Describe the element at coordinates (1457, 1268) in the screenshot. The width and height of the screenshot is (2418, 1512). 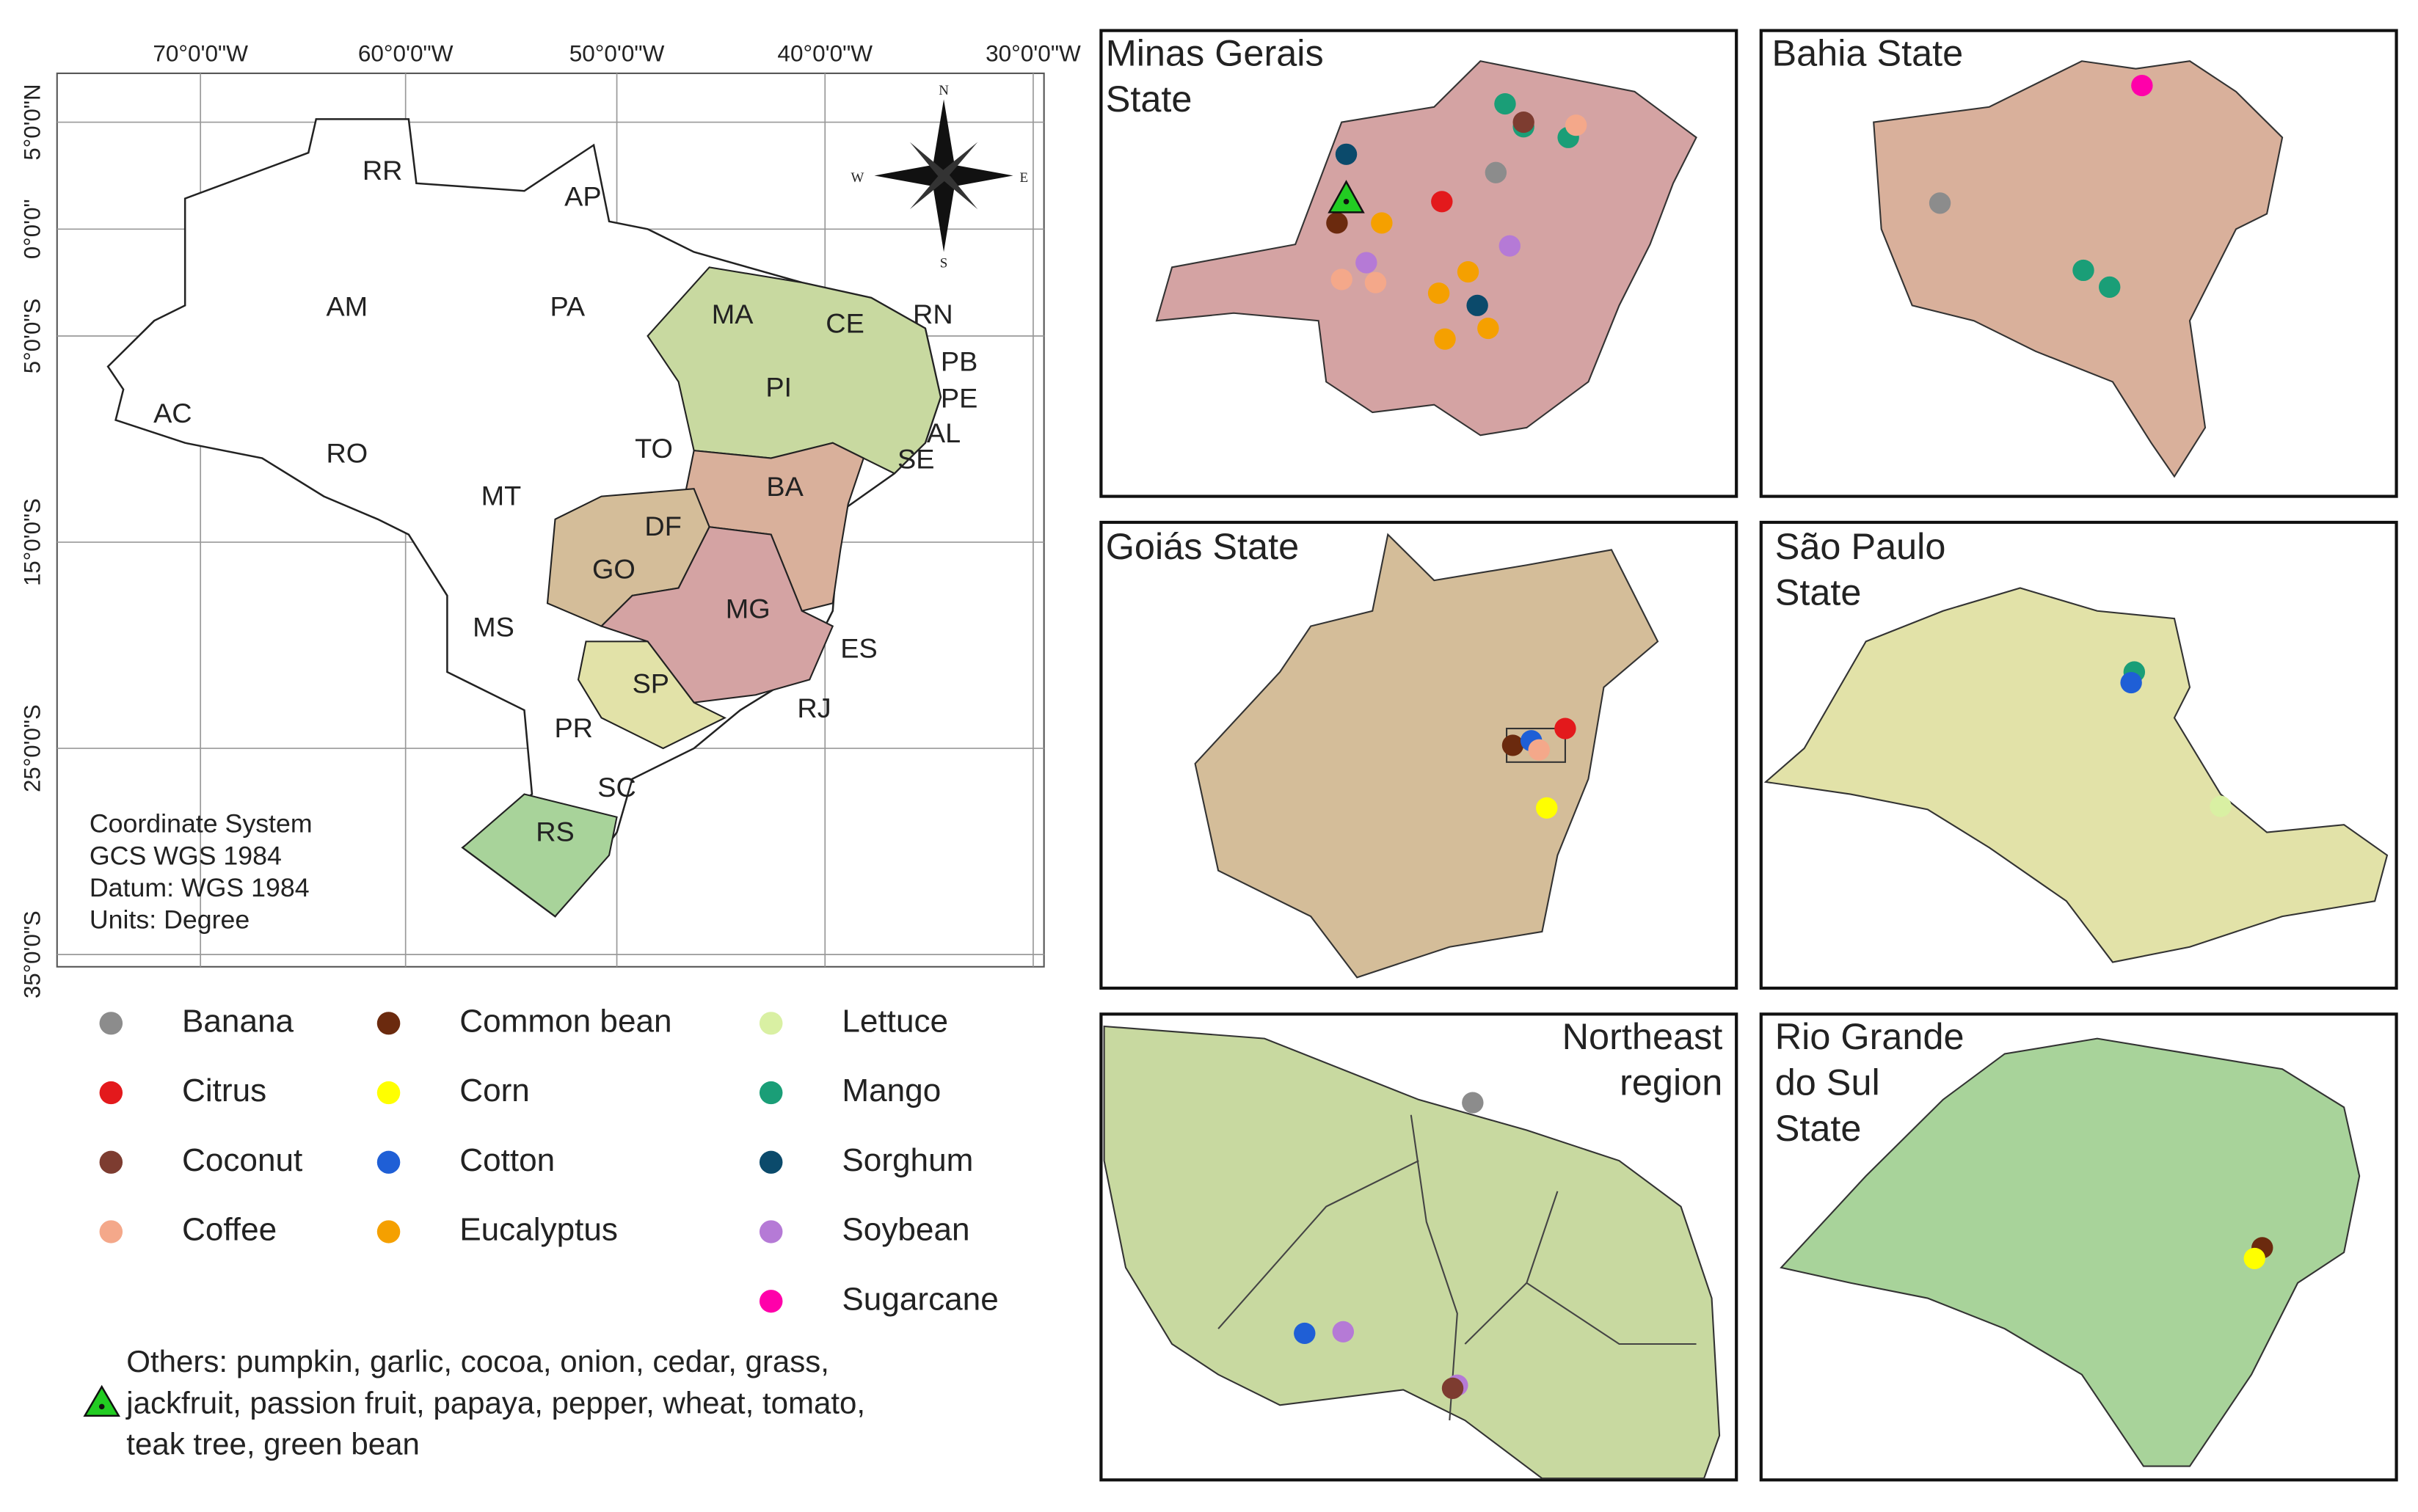
I see `panel-borders` at that location.